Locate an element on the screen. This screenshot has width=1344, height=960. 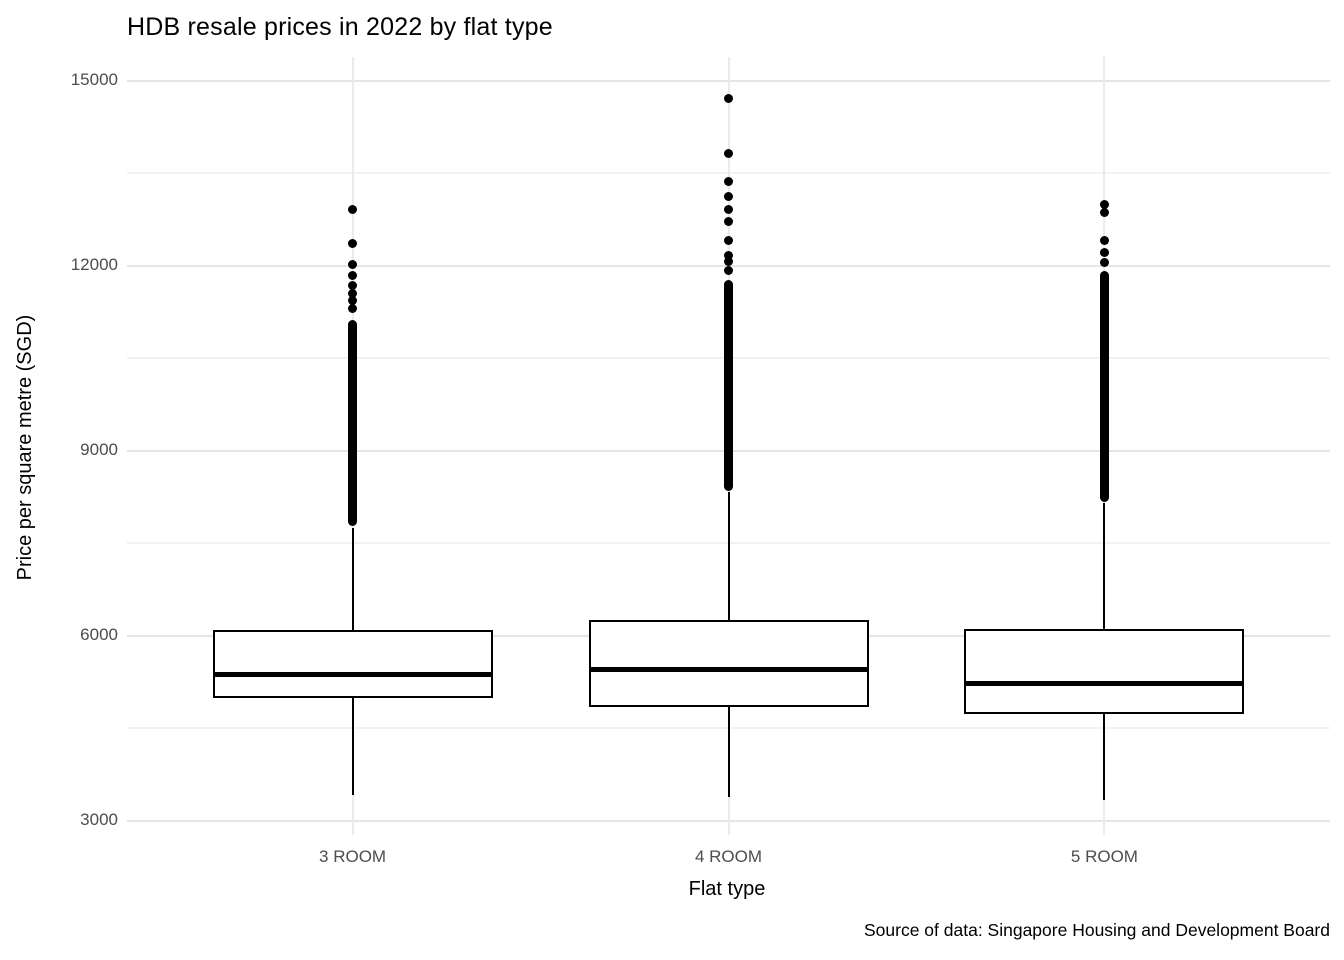
median-5-room is located at coordinates (1104, 684).